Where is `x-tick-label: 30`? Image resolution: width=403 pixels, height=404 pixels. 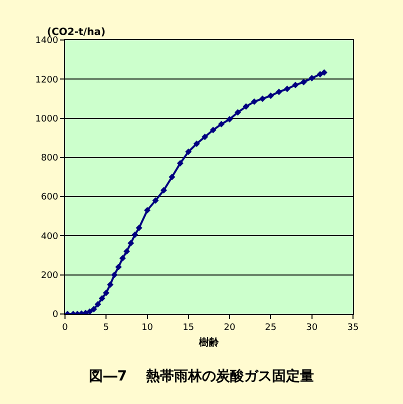 x-tick-label: 30 is located at coordinates (312, 327).